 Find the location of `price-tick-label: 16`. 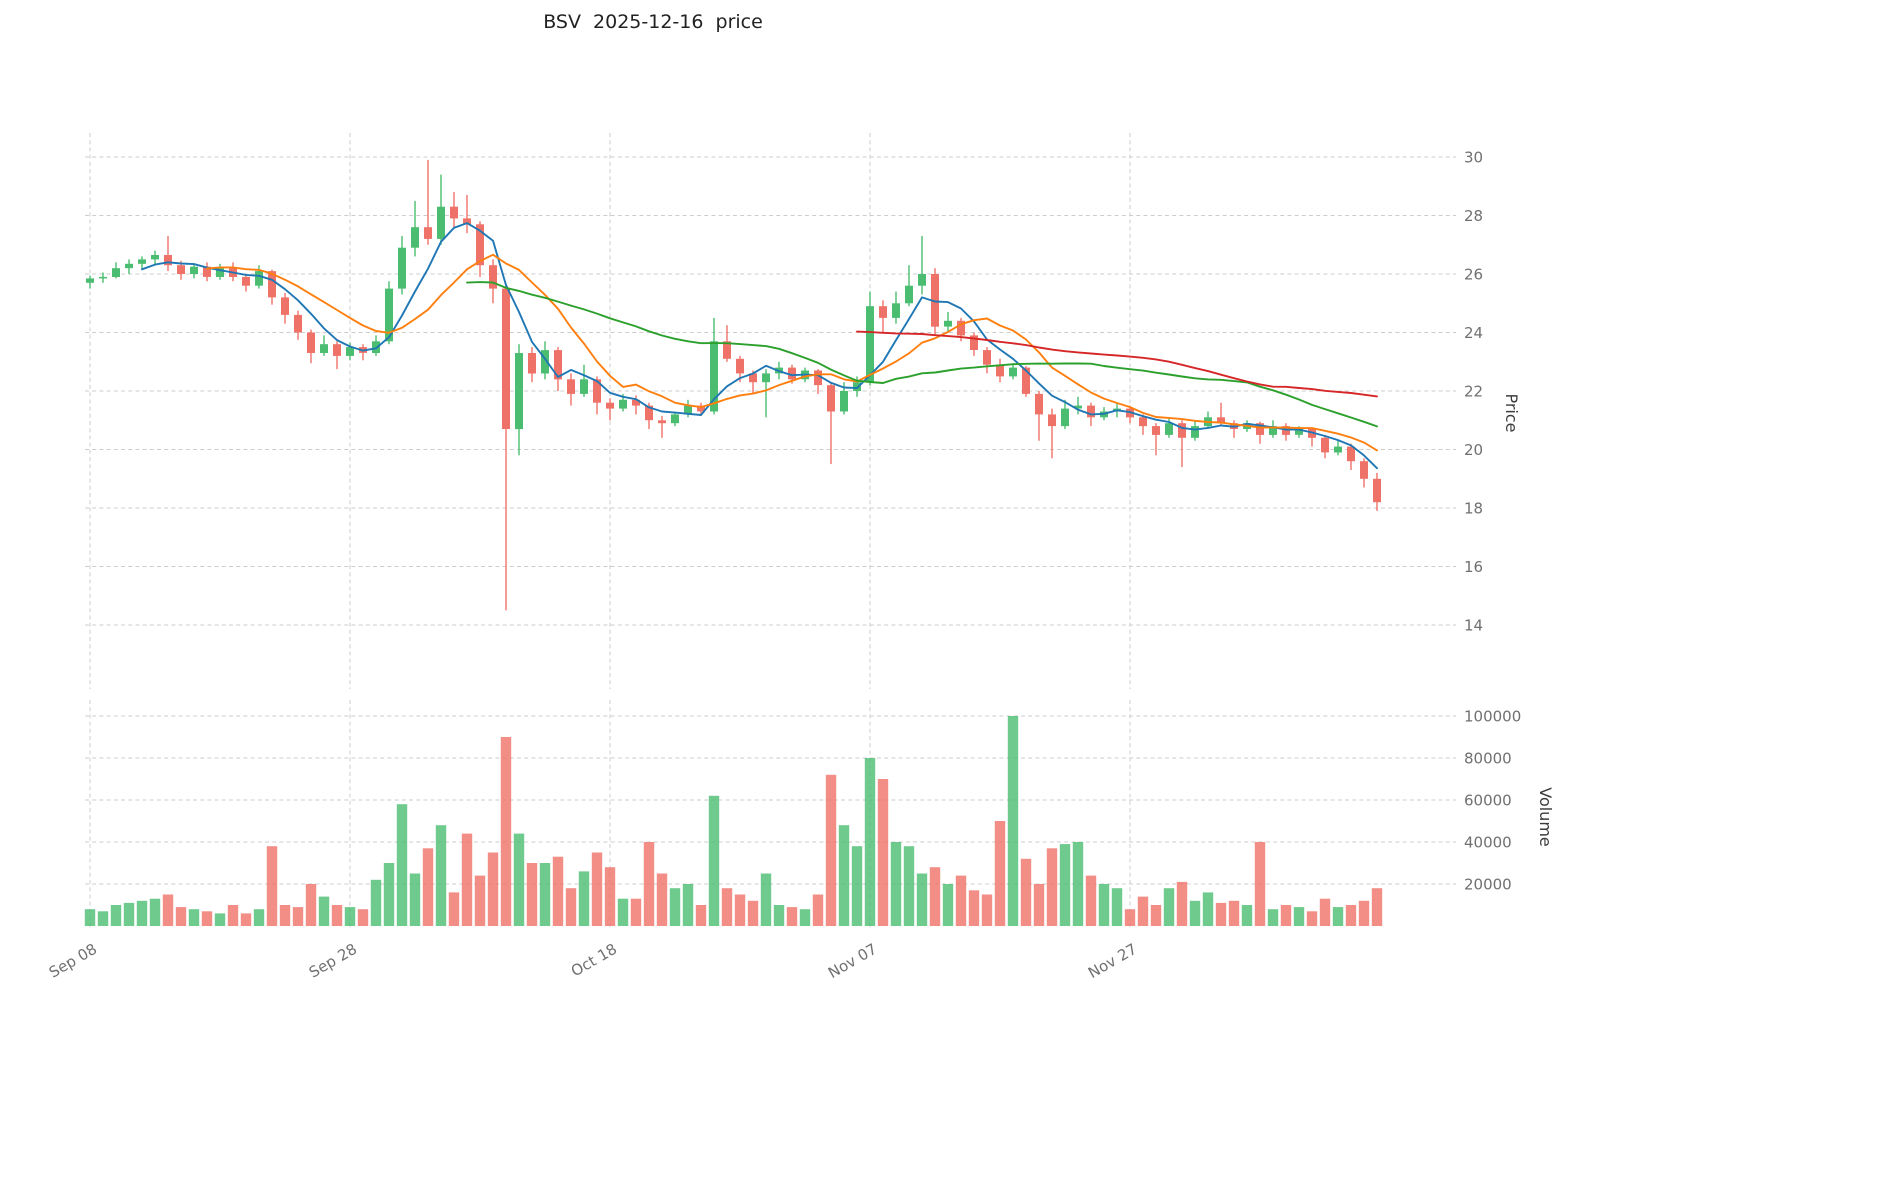

price-tick-label: 16 is located at coordinates (1473, 567).